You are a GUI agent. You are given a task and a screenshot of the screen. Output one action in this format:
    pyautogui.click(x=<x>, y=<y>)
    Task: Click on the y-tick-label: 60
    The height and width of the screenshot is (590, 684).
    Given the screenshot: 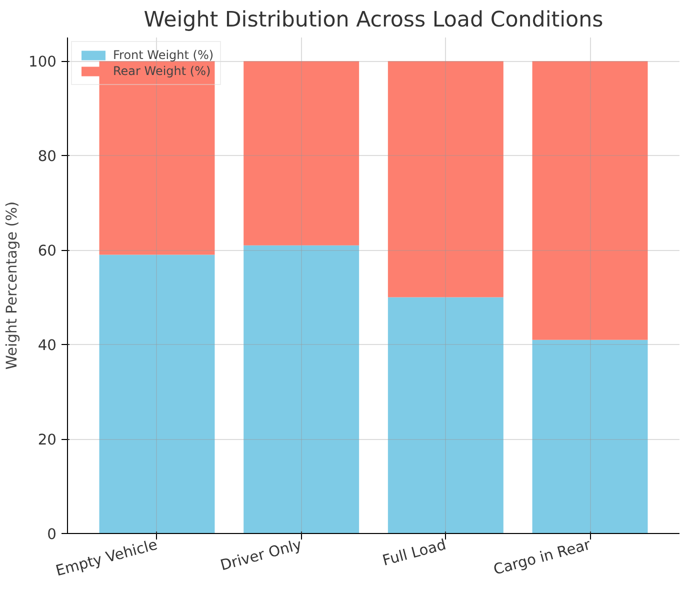 What is the action you would take?
    pyautogui.click(x=47, y=251)
    